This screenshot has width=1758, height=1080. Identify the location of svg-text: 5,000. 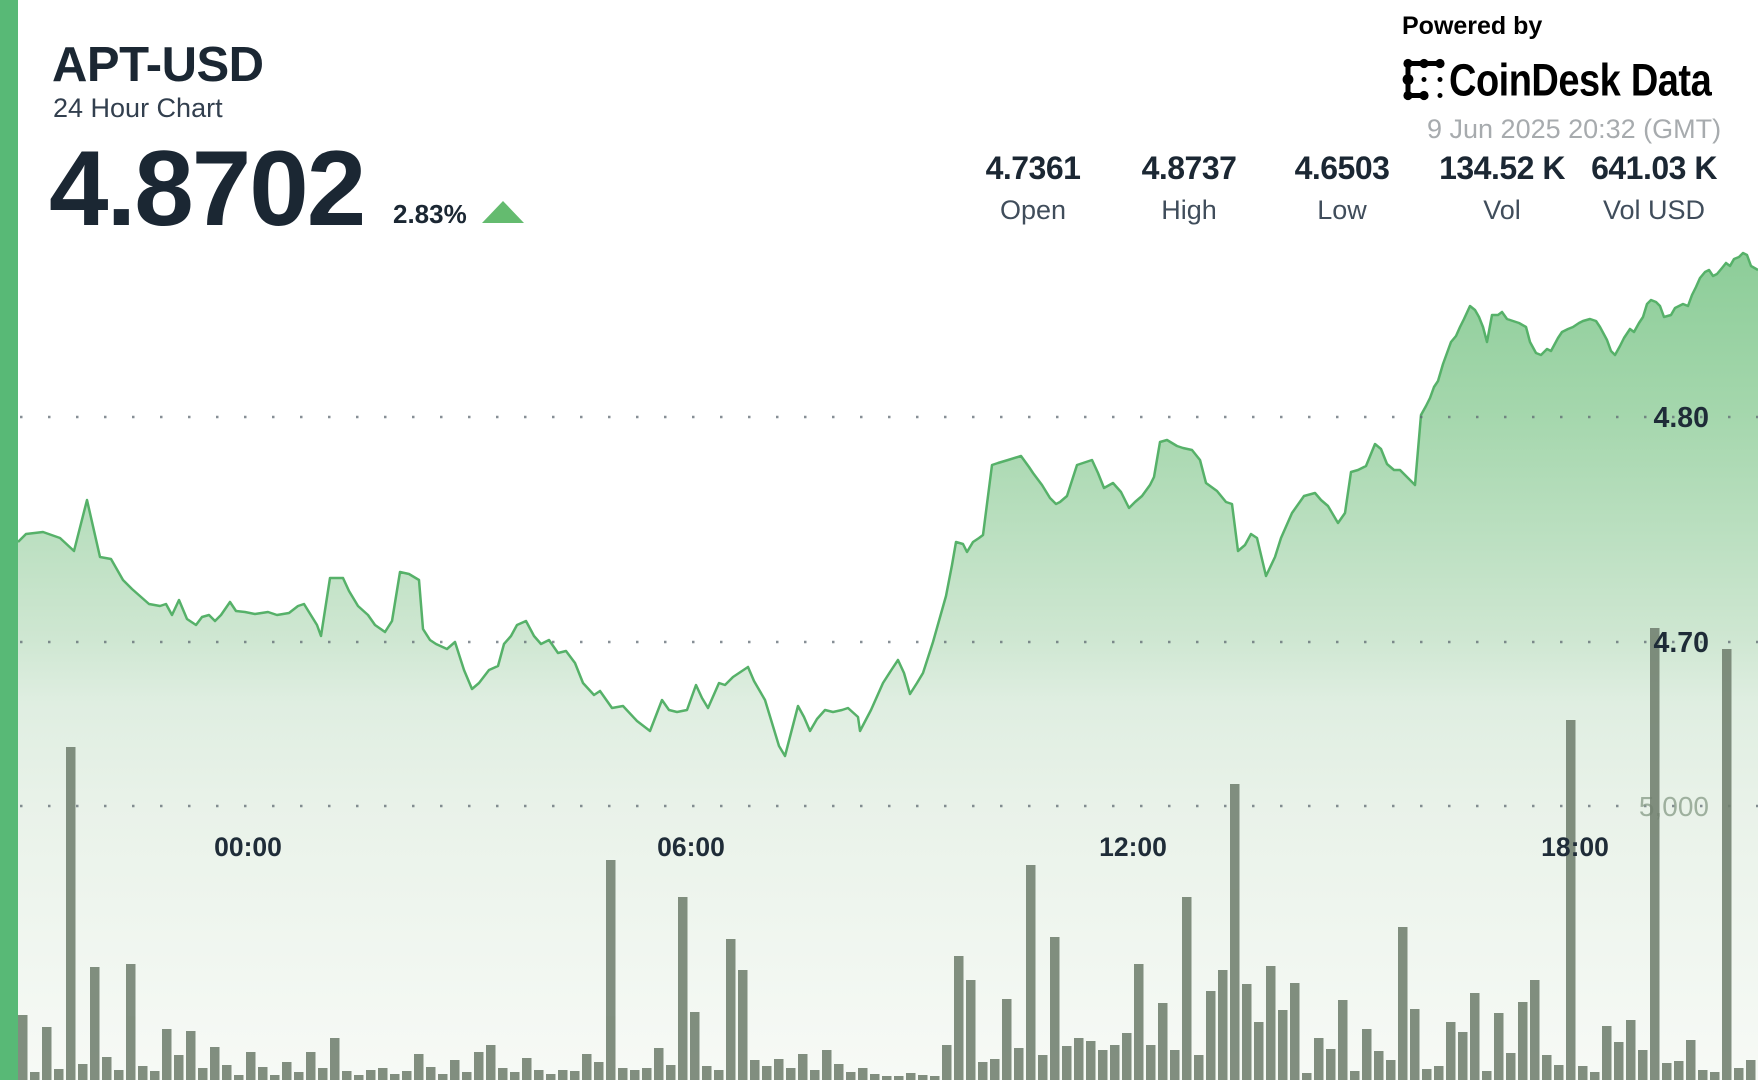
(1674, 806).